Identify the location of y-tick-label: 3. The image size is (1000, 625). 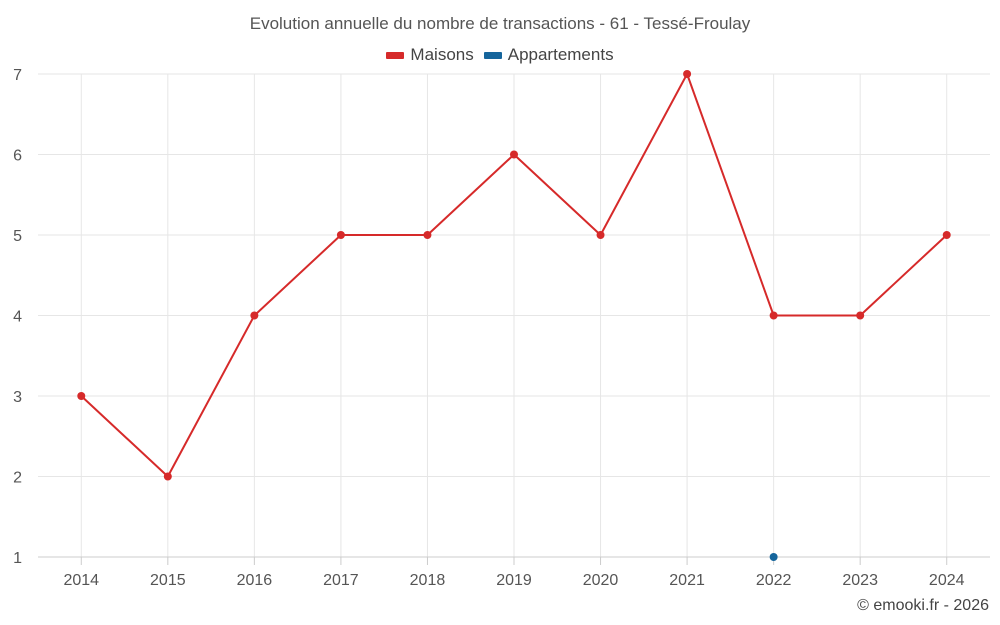
(17, 397).